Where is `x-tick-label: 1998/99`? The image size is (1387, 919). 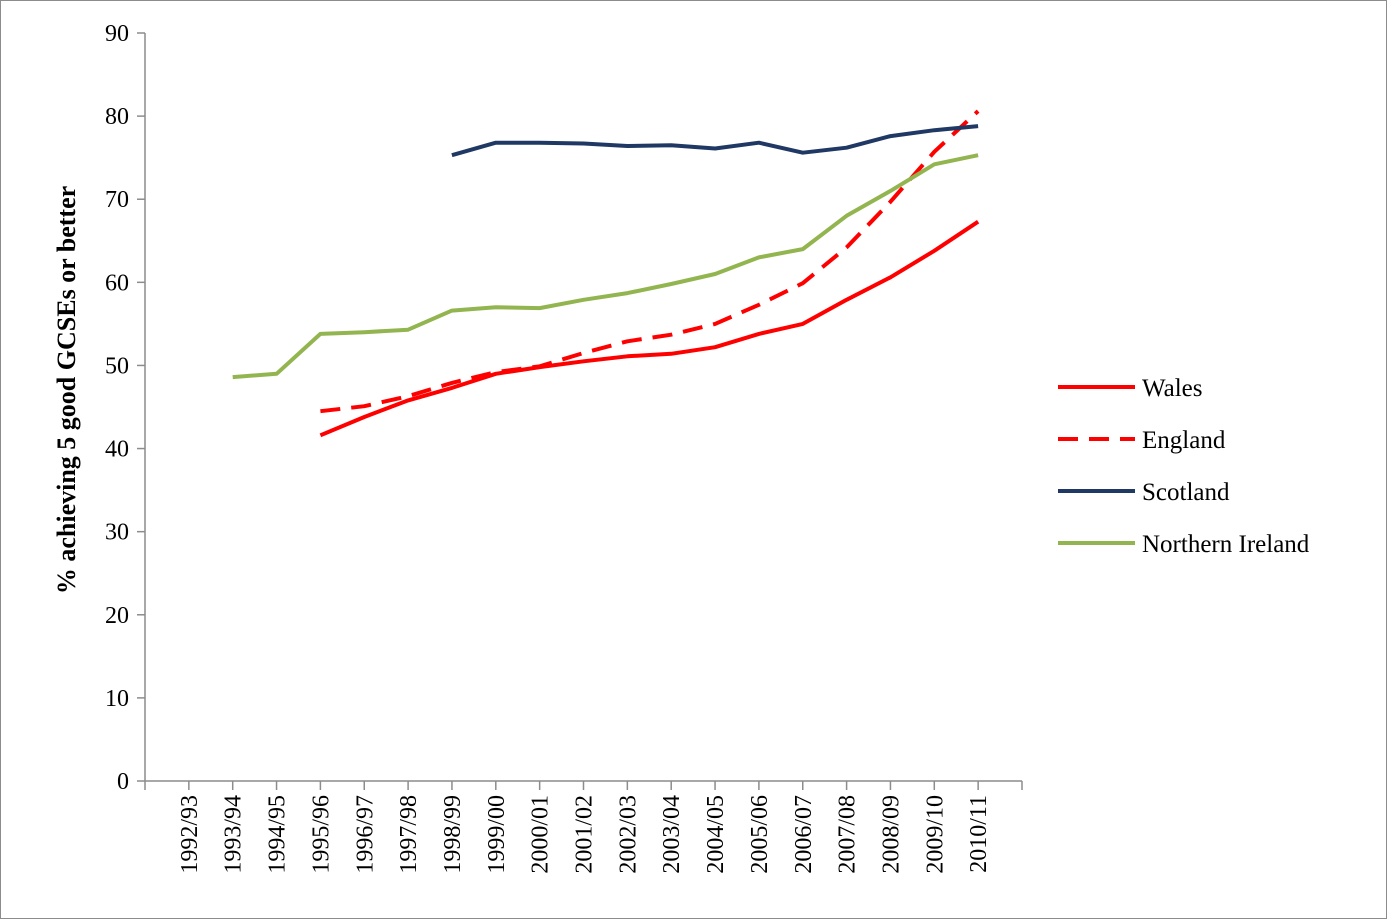 x-tick-label: 1998/99 is located at coordinates (453, 834).